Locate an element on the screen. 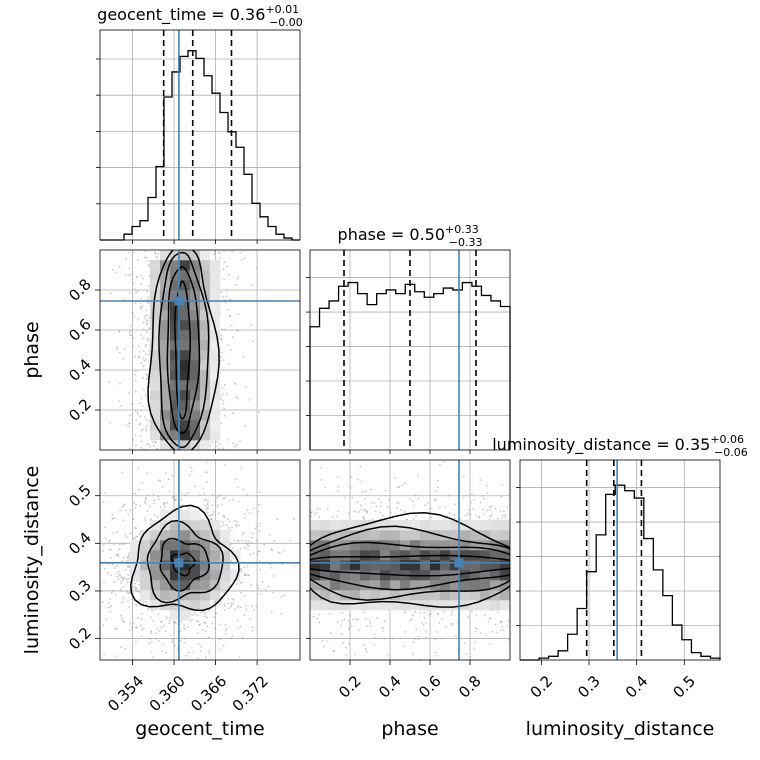  xtick-label-luminosity_distance-0: 0.2 is located at coordinates (542, 687).